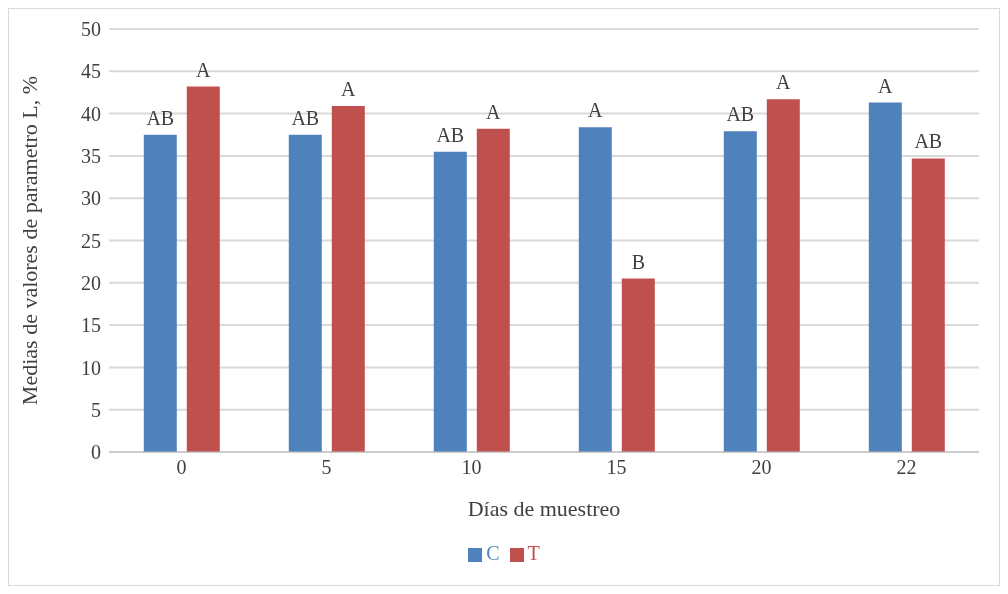  Describe the element at coordinates (181, 467) in the screenshot. I see `x-tick-label: 0` at that location.